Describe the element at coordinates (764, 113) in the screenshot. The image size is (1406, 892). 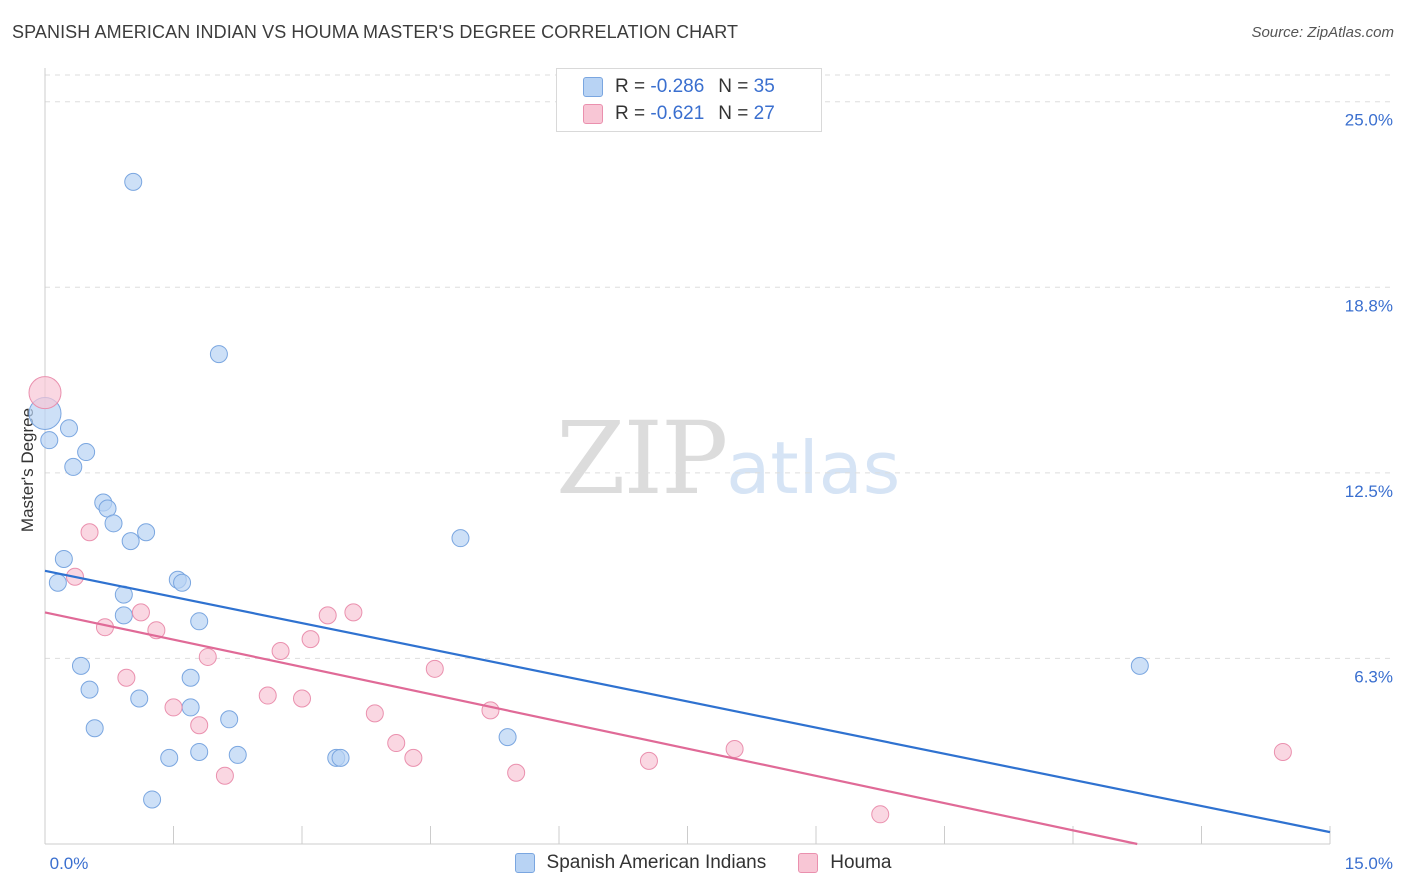
I see `legend-n-value: 27` at that location.